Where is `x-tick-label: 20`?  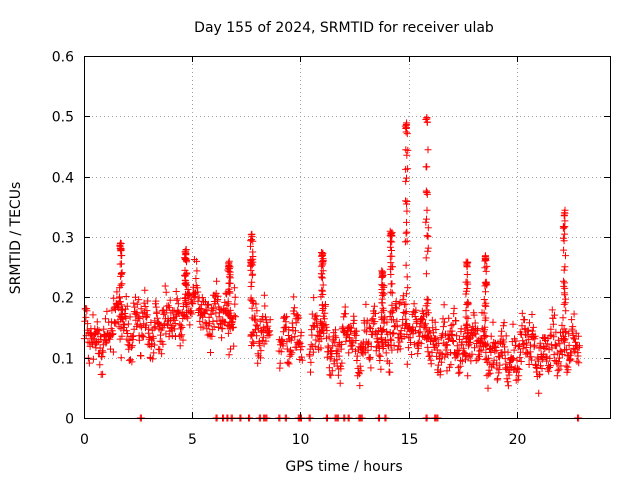
x-tick-label: 20 is located at coordinates (518, 440).